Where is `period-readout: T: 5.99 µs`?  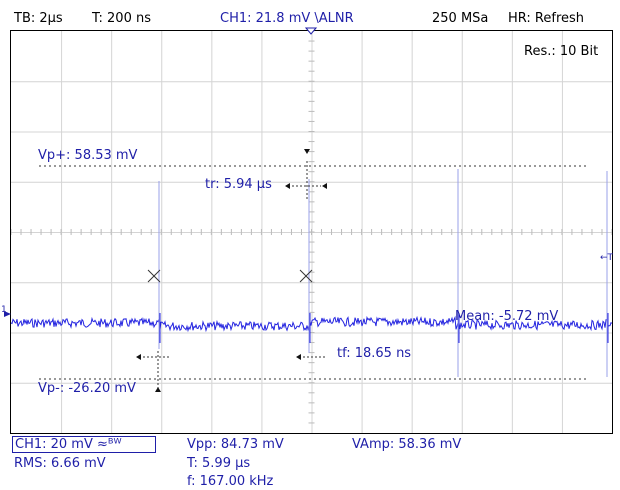 period-readout: T: 5.99 µs is located at coordinates (219, 463).